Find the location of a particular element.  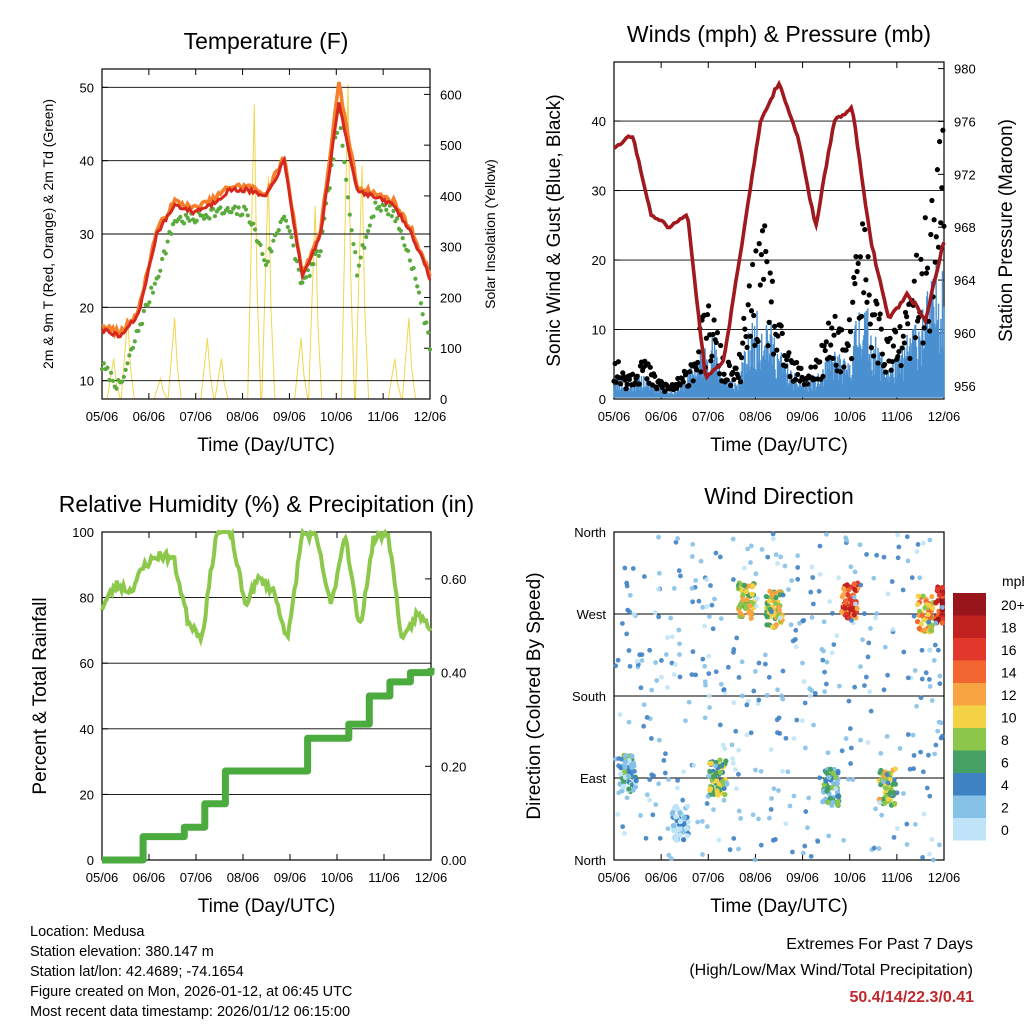

x-tick-label: 08/06 is located at coordinates (242, 416).